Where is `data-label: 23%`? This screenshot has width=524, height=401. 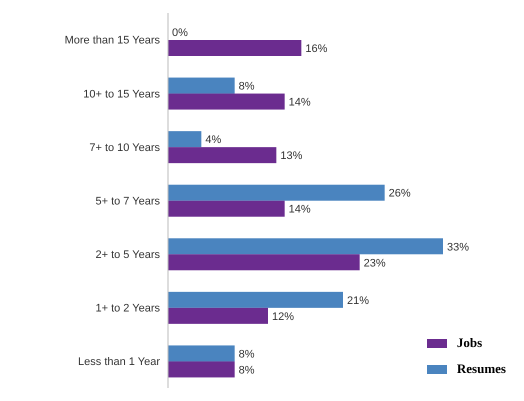 data-label: 23% is located at coordinates (375, 263).